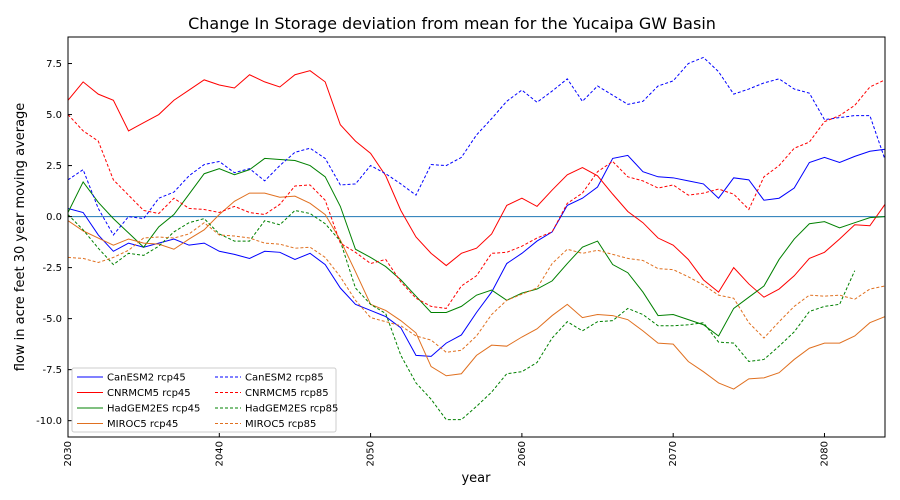 This screenshot has width=900, height=500. What do you see at coordinates (54, 64) in the screenshot?
I see `y-tick-label: 7.5` at bounding box center [54, 64].